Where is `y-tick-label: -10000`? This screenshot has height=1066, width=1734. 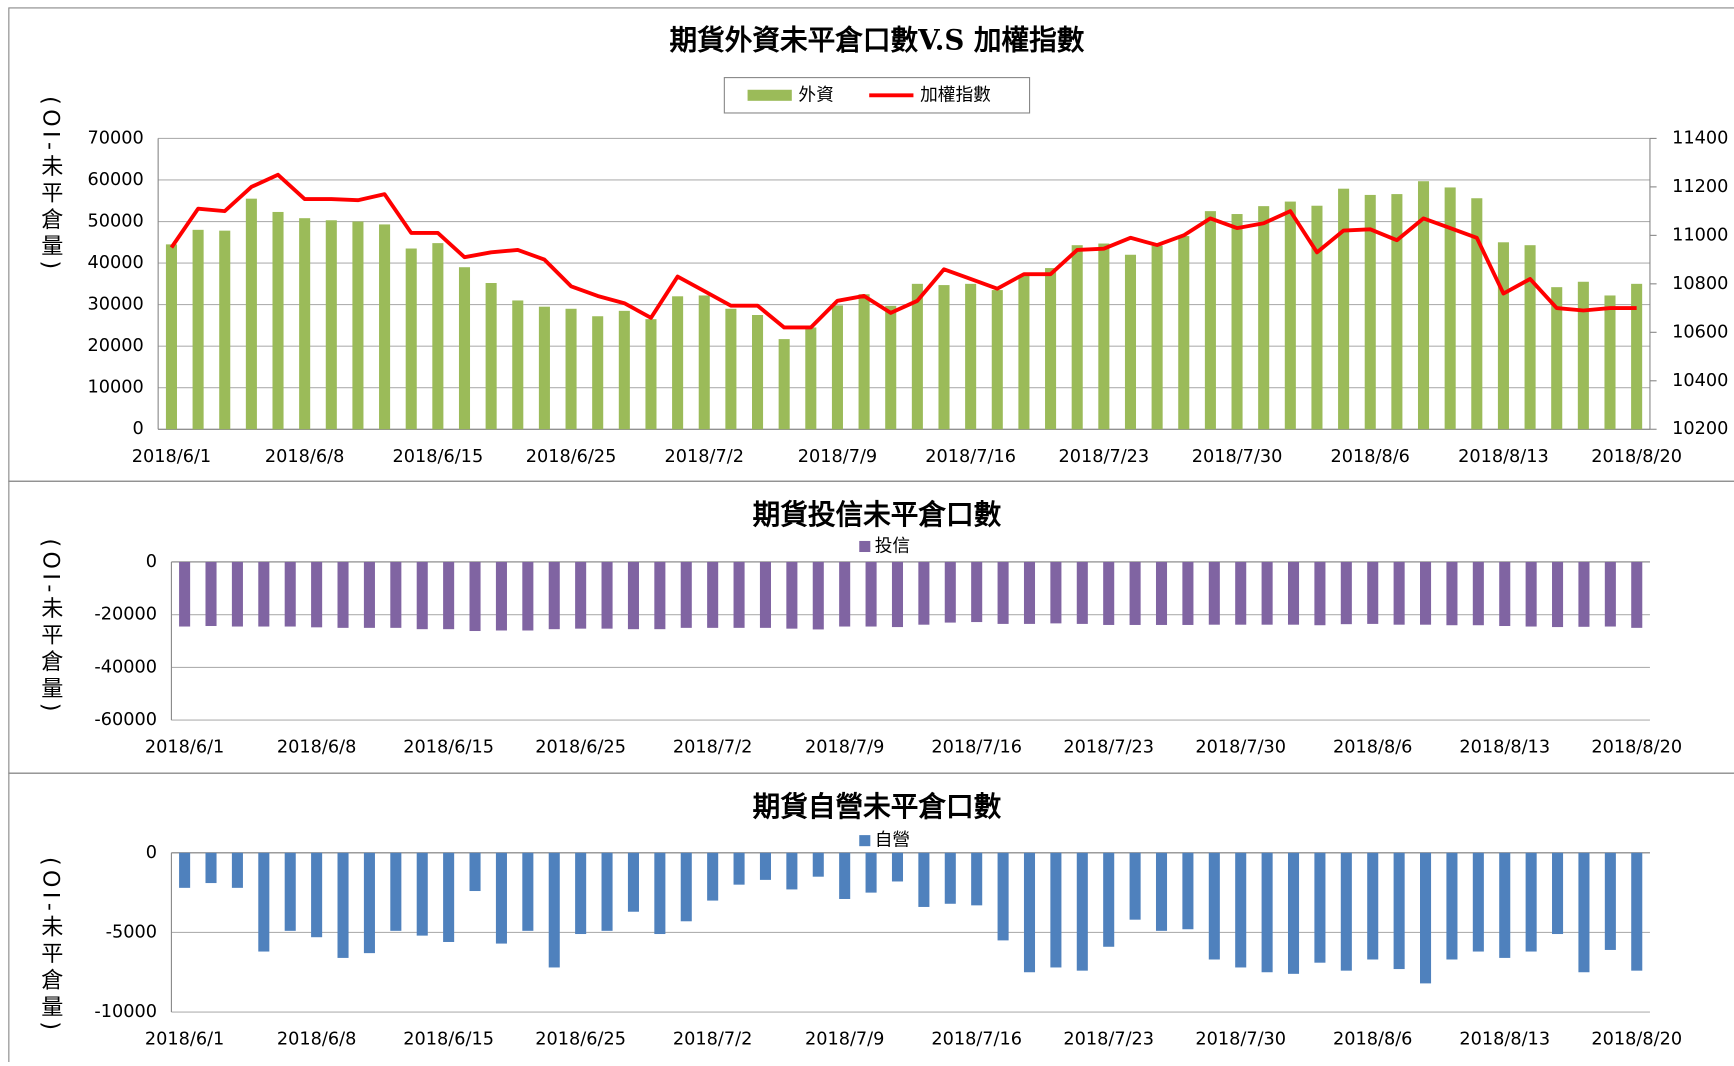 y-tick-label: -10000 is located at coordinates (125, 1012).